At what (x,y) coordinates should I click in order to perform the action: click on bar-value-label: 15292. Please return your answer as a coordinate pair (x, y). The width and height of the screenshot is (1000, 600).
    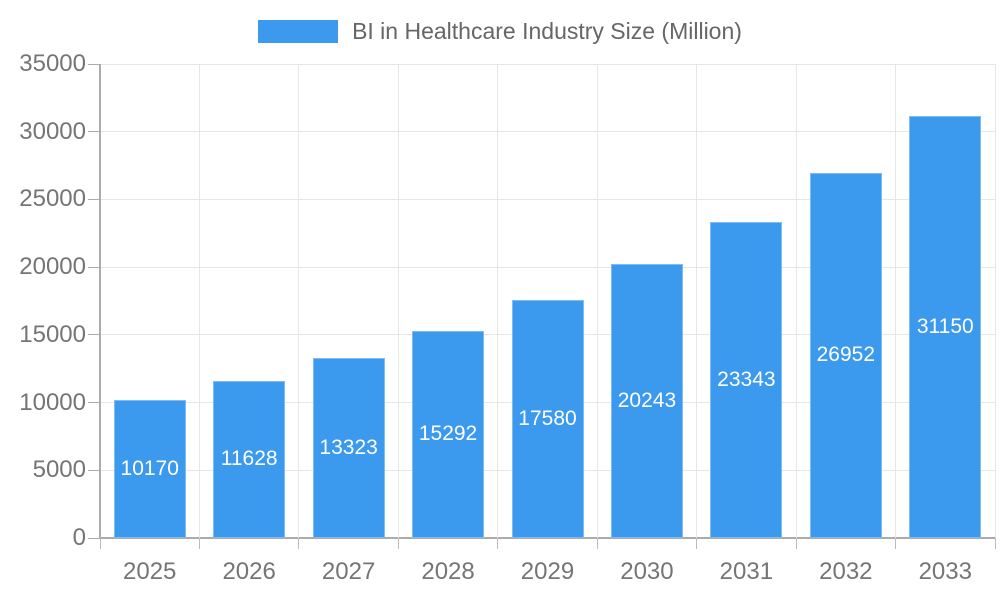
    Looking at the image, I should click on (448, 434).